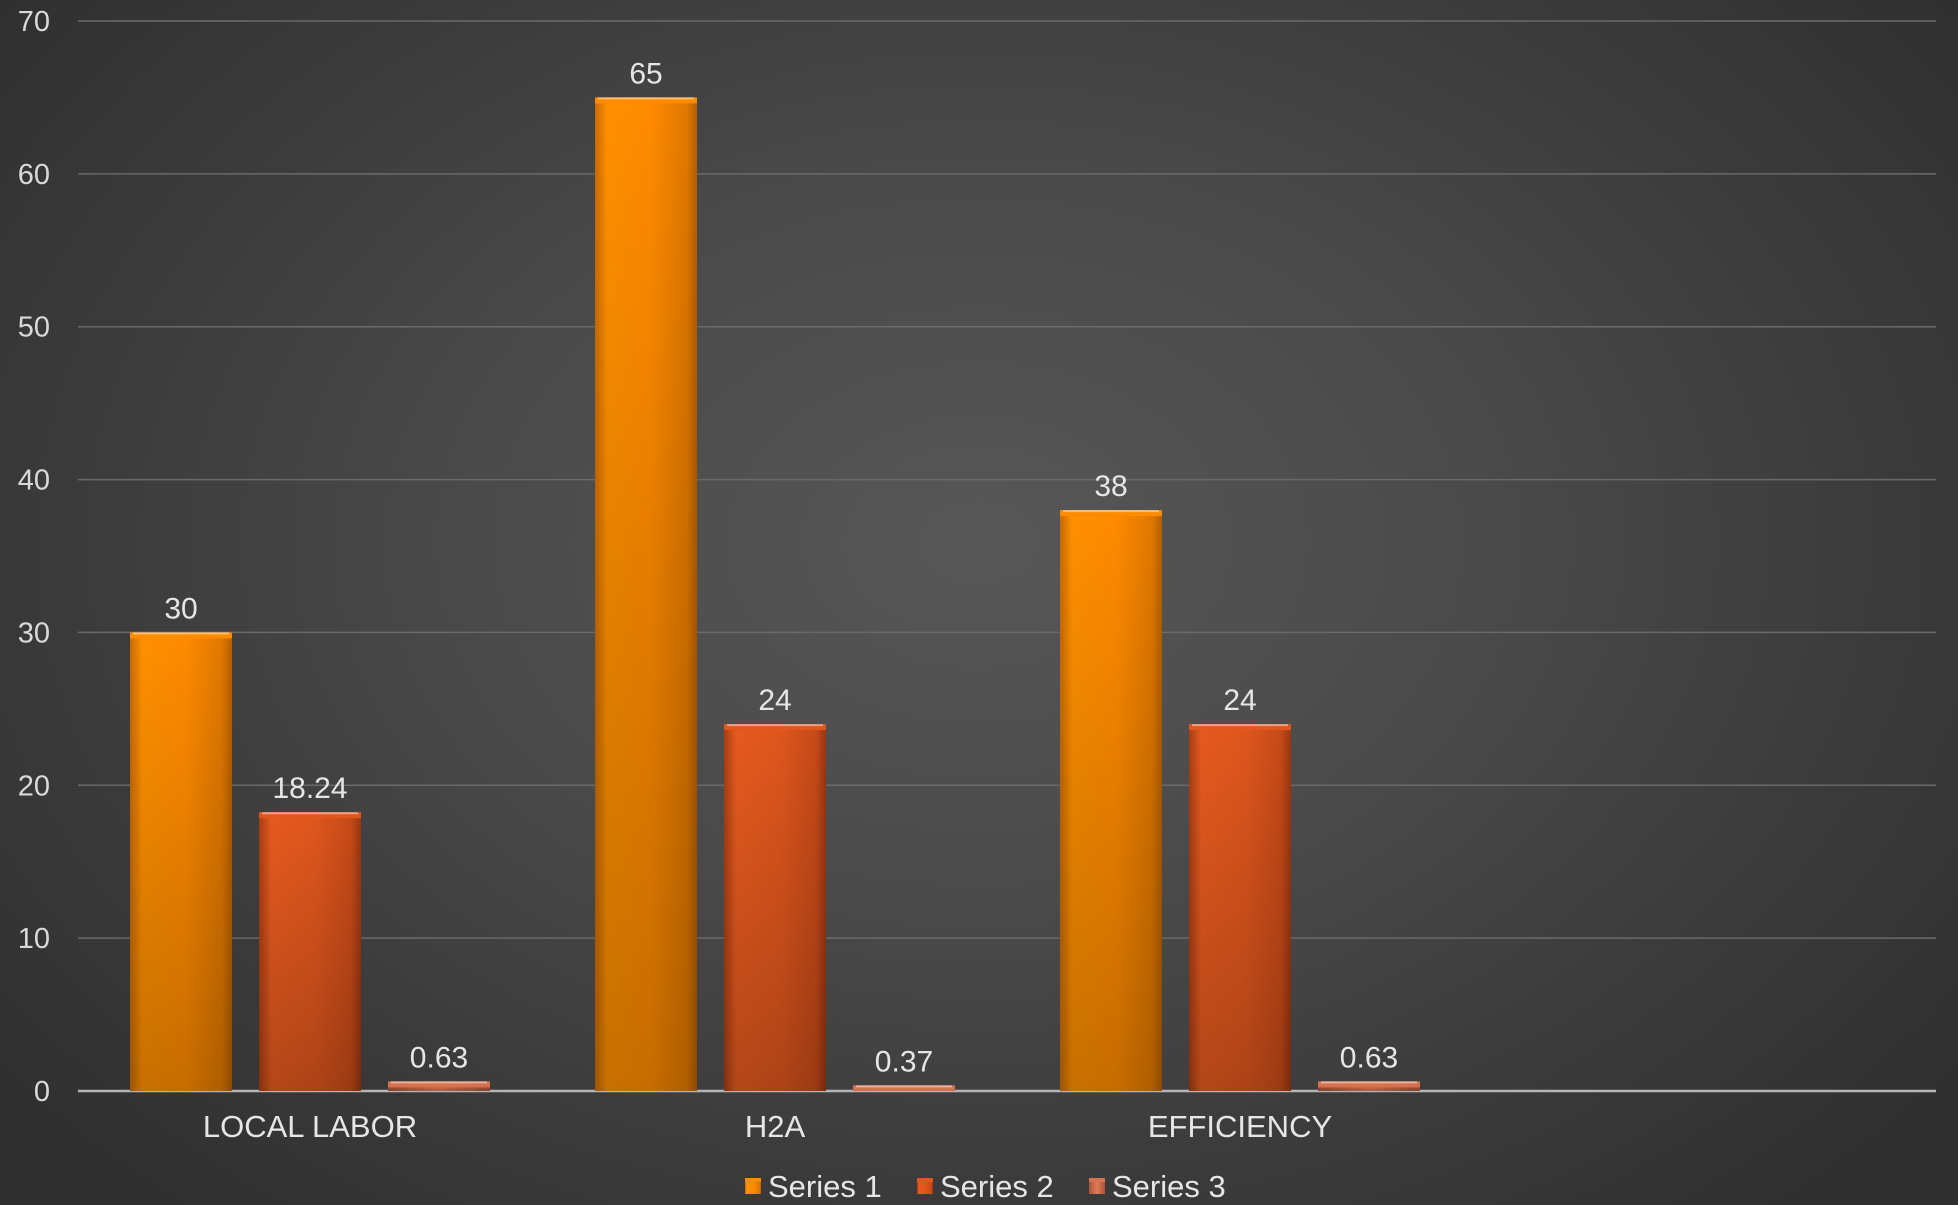  What do you see at coordinates (34, 175) in the screenshot?
I see `y-tick-label: 60` at bounding box center [34, 175].